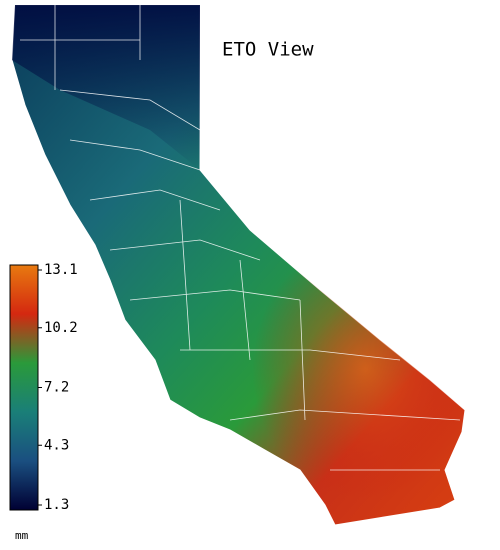 This screenshot has width=500, height=550. Describe the element at coordinates (268, 50) in the screenshot. I see `map-title: ETO View` at that location.